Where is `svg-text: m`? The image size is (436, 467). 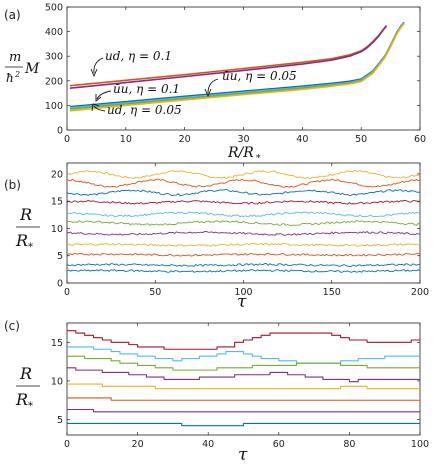
svg-text: m is located at coordinates (15, 57).